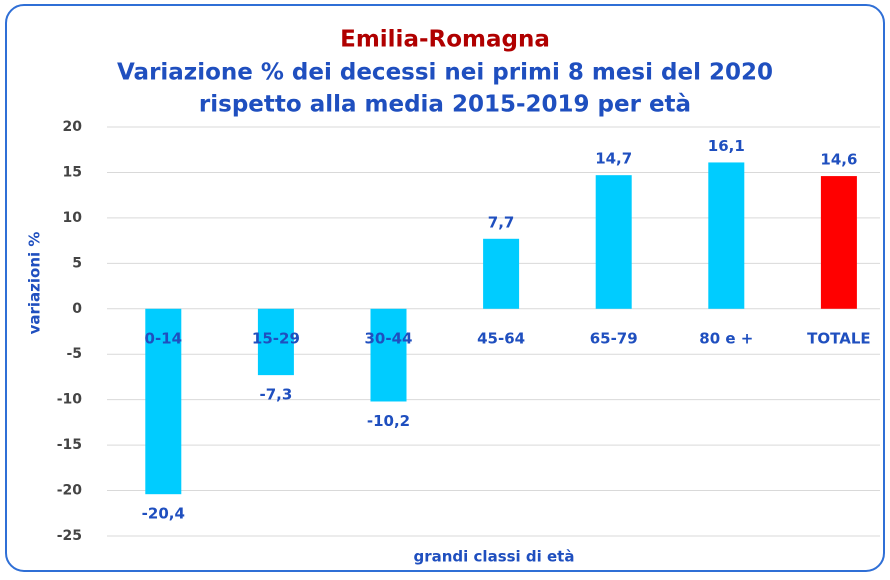  What do you see at coordinates (164, 338) in the screenshot?
I see `x-tick-label: 0-14` at bounding box center [164, 338].